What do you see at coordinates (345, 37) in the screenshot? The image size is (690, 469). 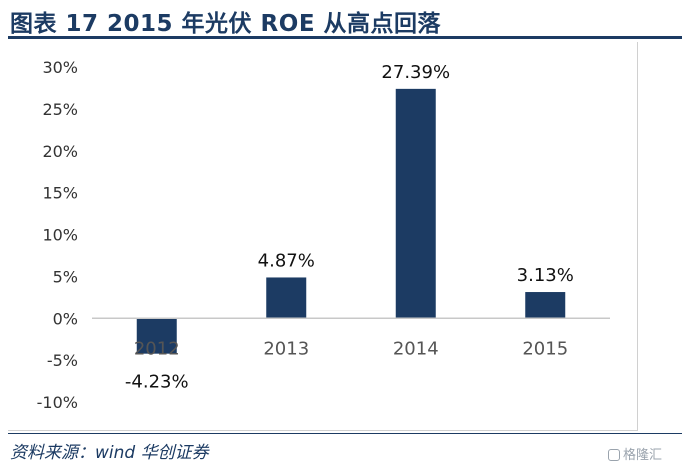 I see `title-rule` at bounding box center [345, 37].